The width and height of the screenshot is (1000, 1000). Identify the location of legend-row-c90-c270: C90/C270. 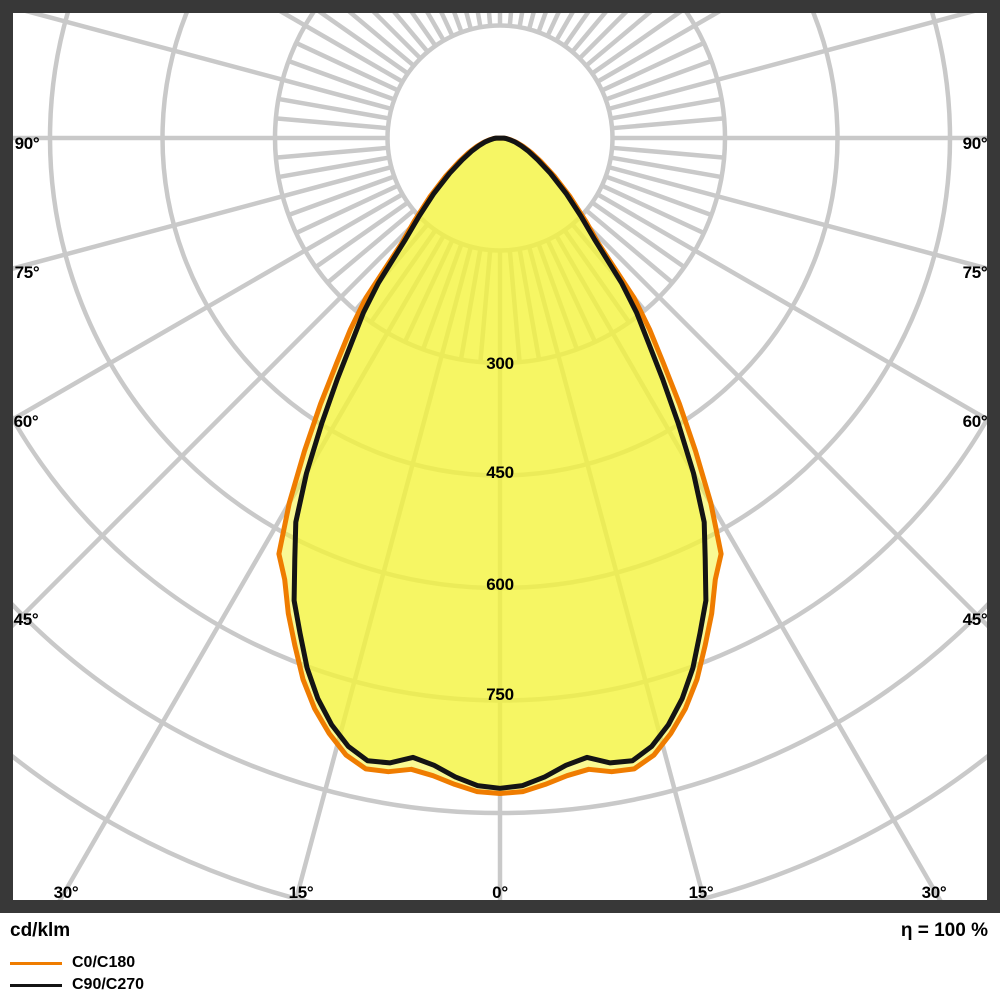
(77, 985).